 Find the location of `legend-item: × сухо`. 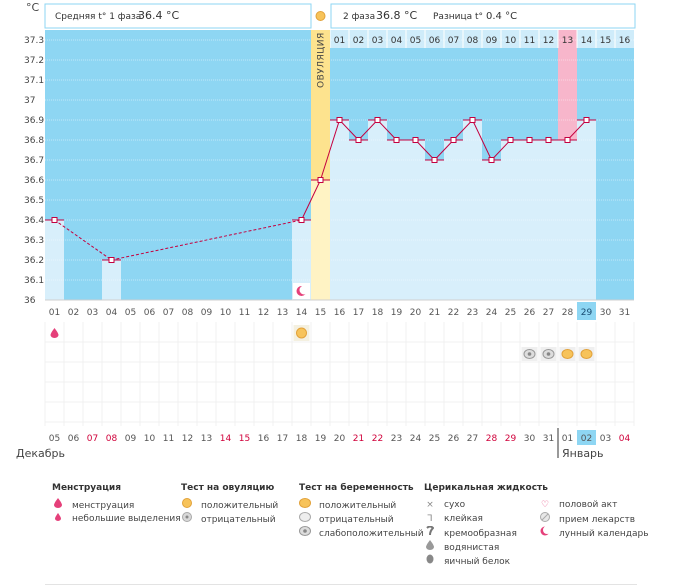

legend-item: × сухо is located at coordinates (486, 505).